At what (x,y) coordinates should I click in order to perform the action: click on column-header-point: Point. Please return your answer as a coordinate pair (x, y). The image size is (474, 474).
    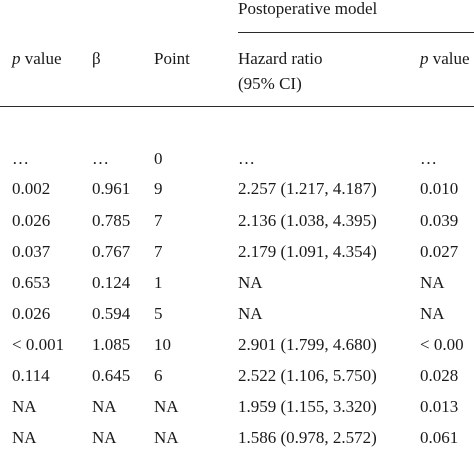
    Looking at the image, I should click on (172, 58).